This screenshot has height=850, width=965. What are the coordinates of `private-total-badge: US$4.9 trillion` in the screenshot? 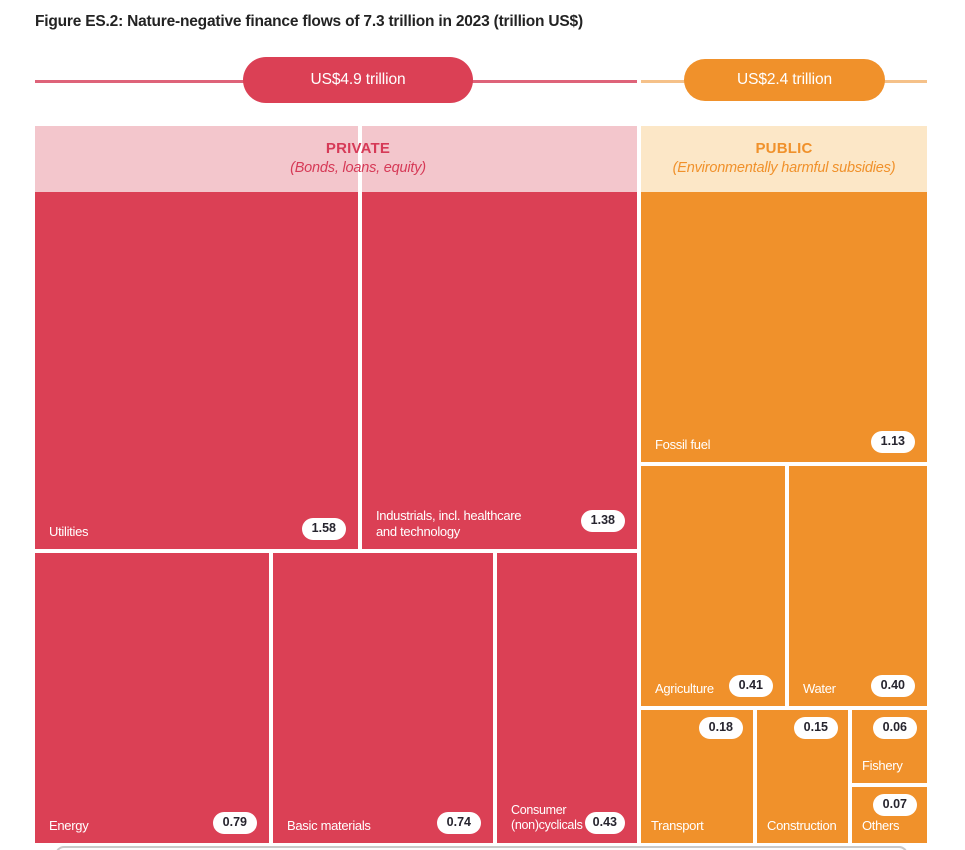 It's located at (358, 80).